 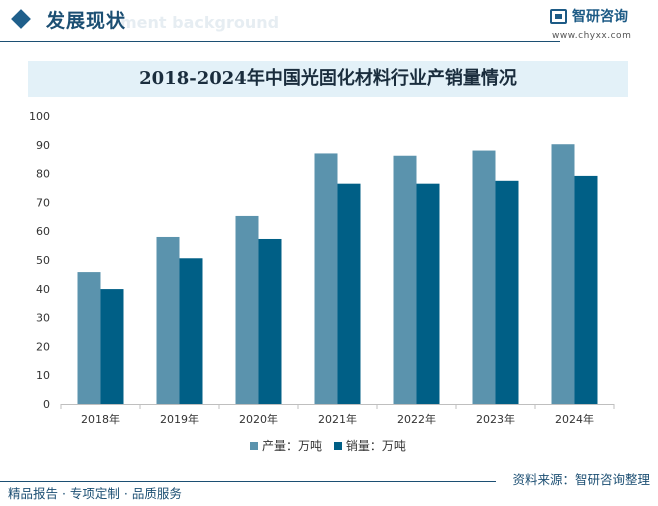 What do you see at coordinates (43, 318) in the screenshot?
I see `y-tick-label: 30` at bounding box center [43, 318].